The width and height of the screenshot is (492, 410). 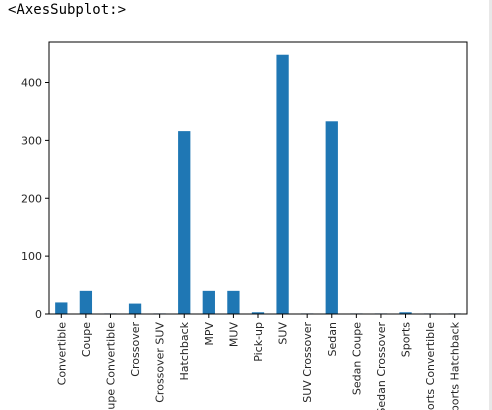 I want to click on y-tick-label: 100, so click(x=31, y=256).